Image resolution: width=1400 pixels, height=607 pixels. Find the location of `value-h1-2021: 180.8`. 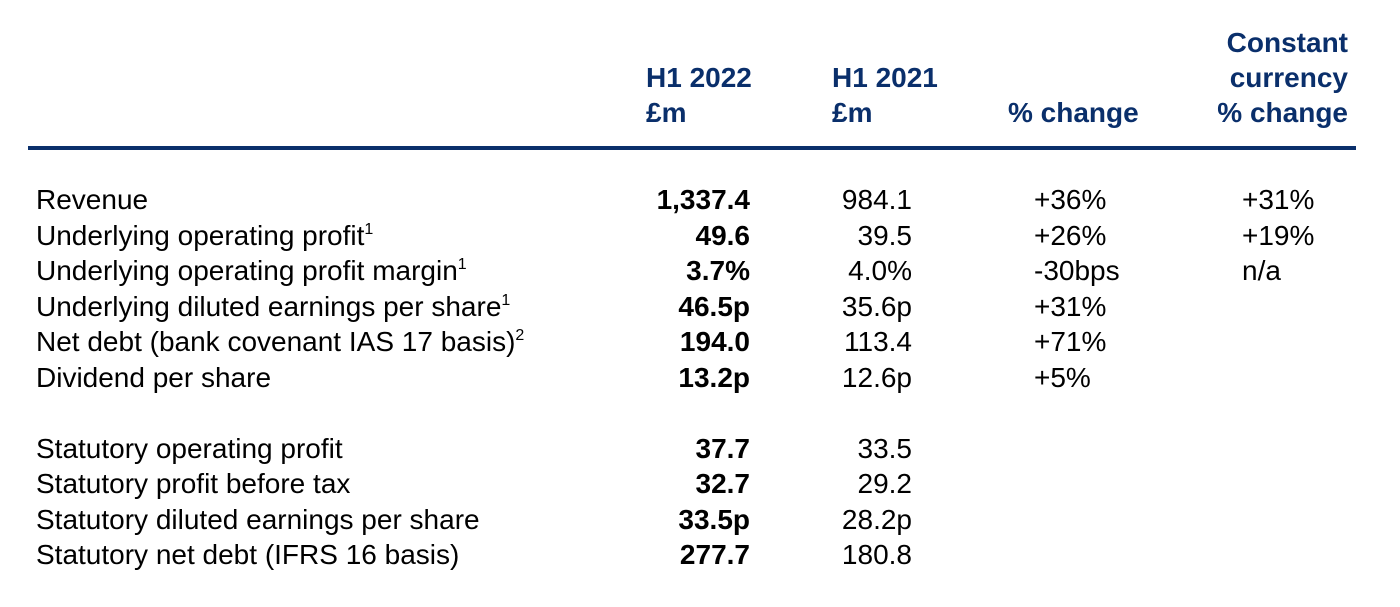

value-h1-2021: 180.8 is located at coordinates (876, 554).